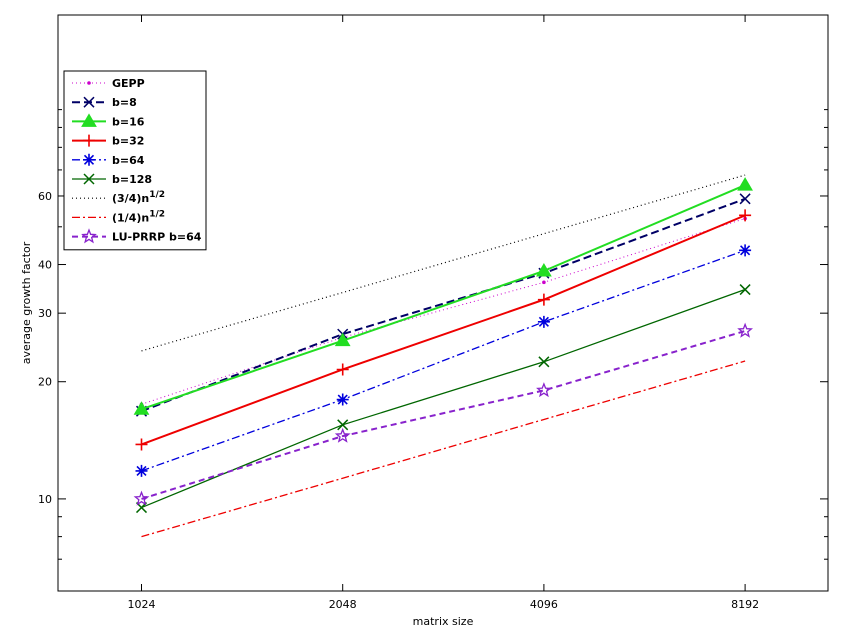  I want to click on legend-item: b=128, so click(112, 179).